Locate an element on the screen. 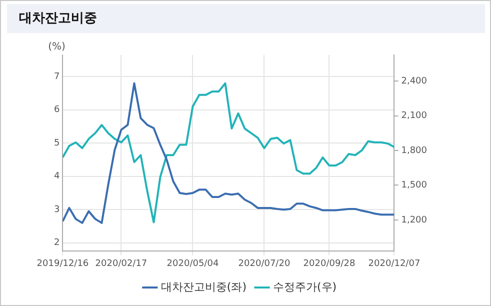  x-tick-label: 2020/12/07 is located at coordinates (394, 263).